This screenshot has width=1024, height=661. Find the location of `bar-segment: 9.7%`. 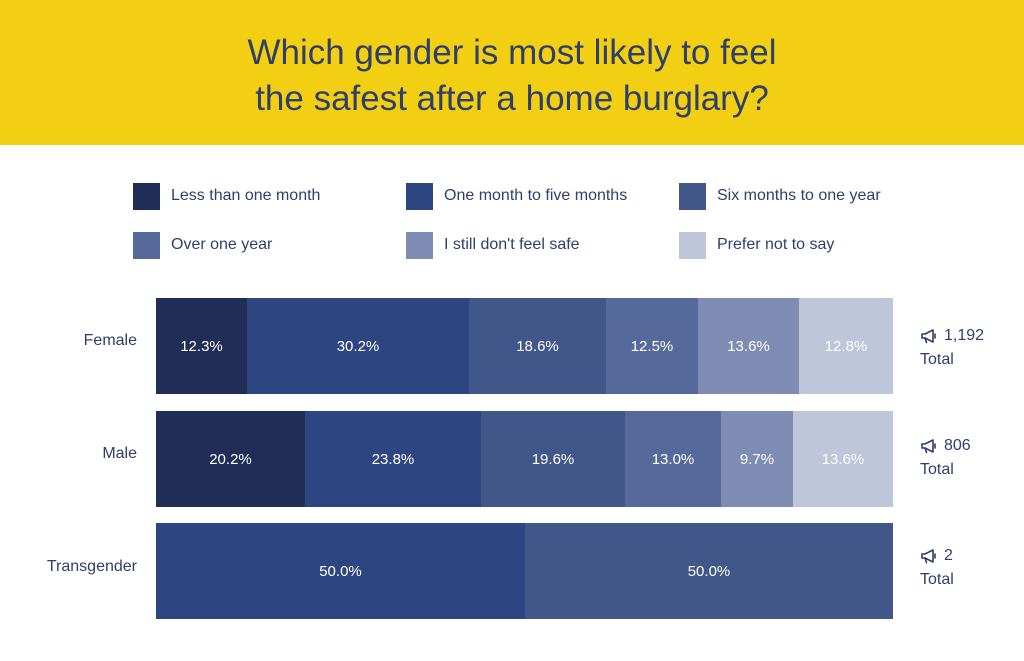

bar-segment: 9.7% is located at coordinates (757, 459).